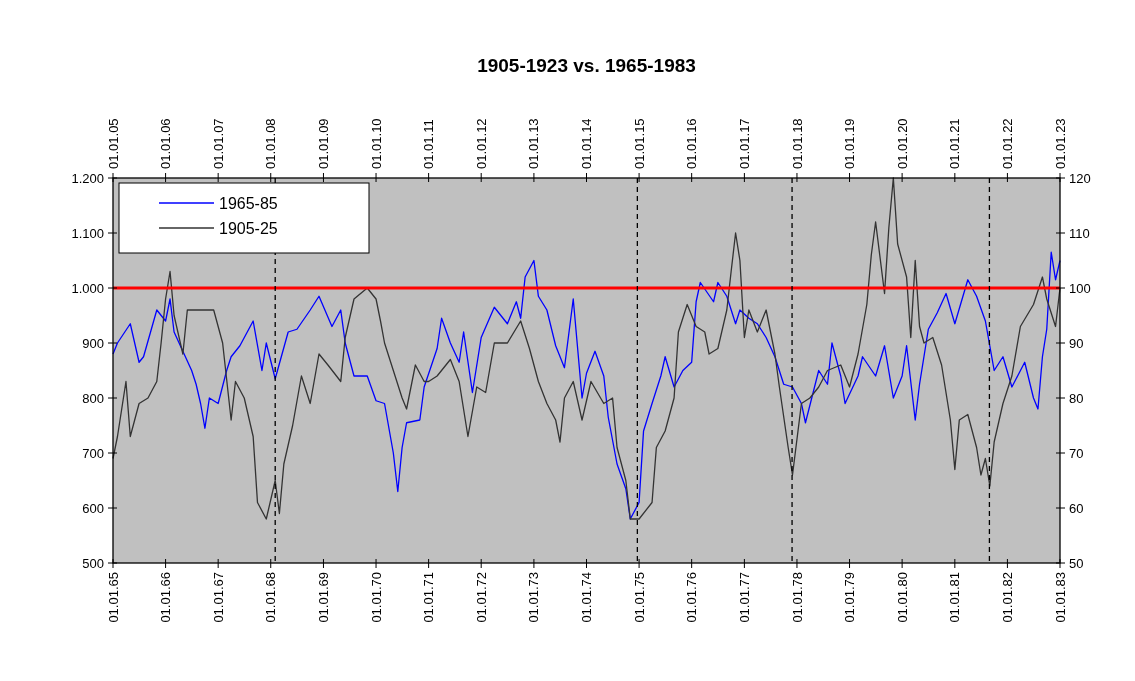 The width and height of the screenshot is (1135, 681). I want to click on x2-tick-label: 01.01.17, so click(744, 143).